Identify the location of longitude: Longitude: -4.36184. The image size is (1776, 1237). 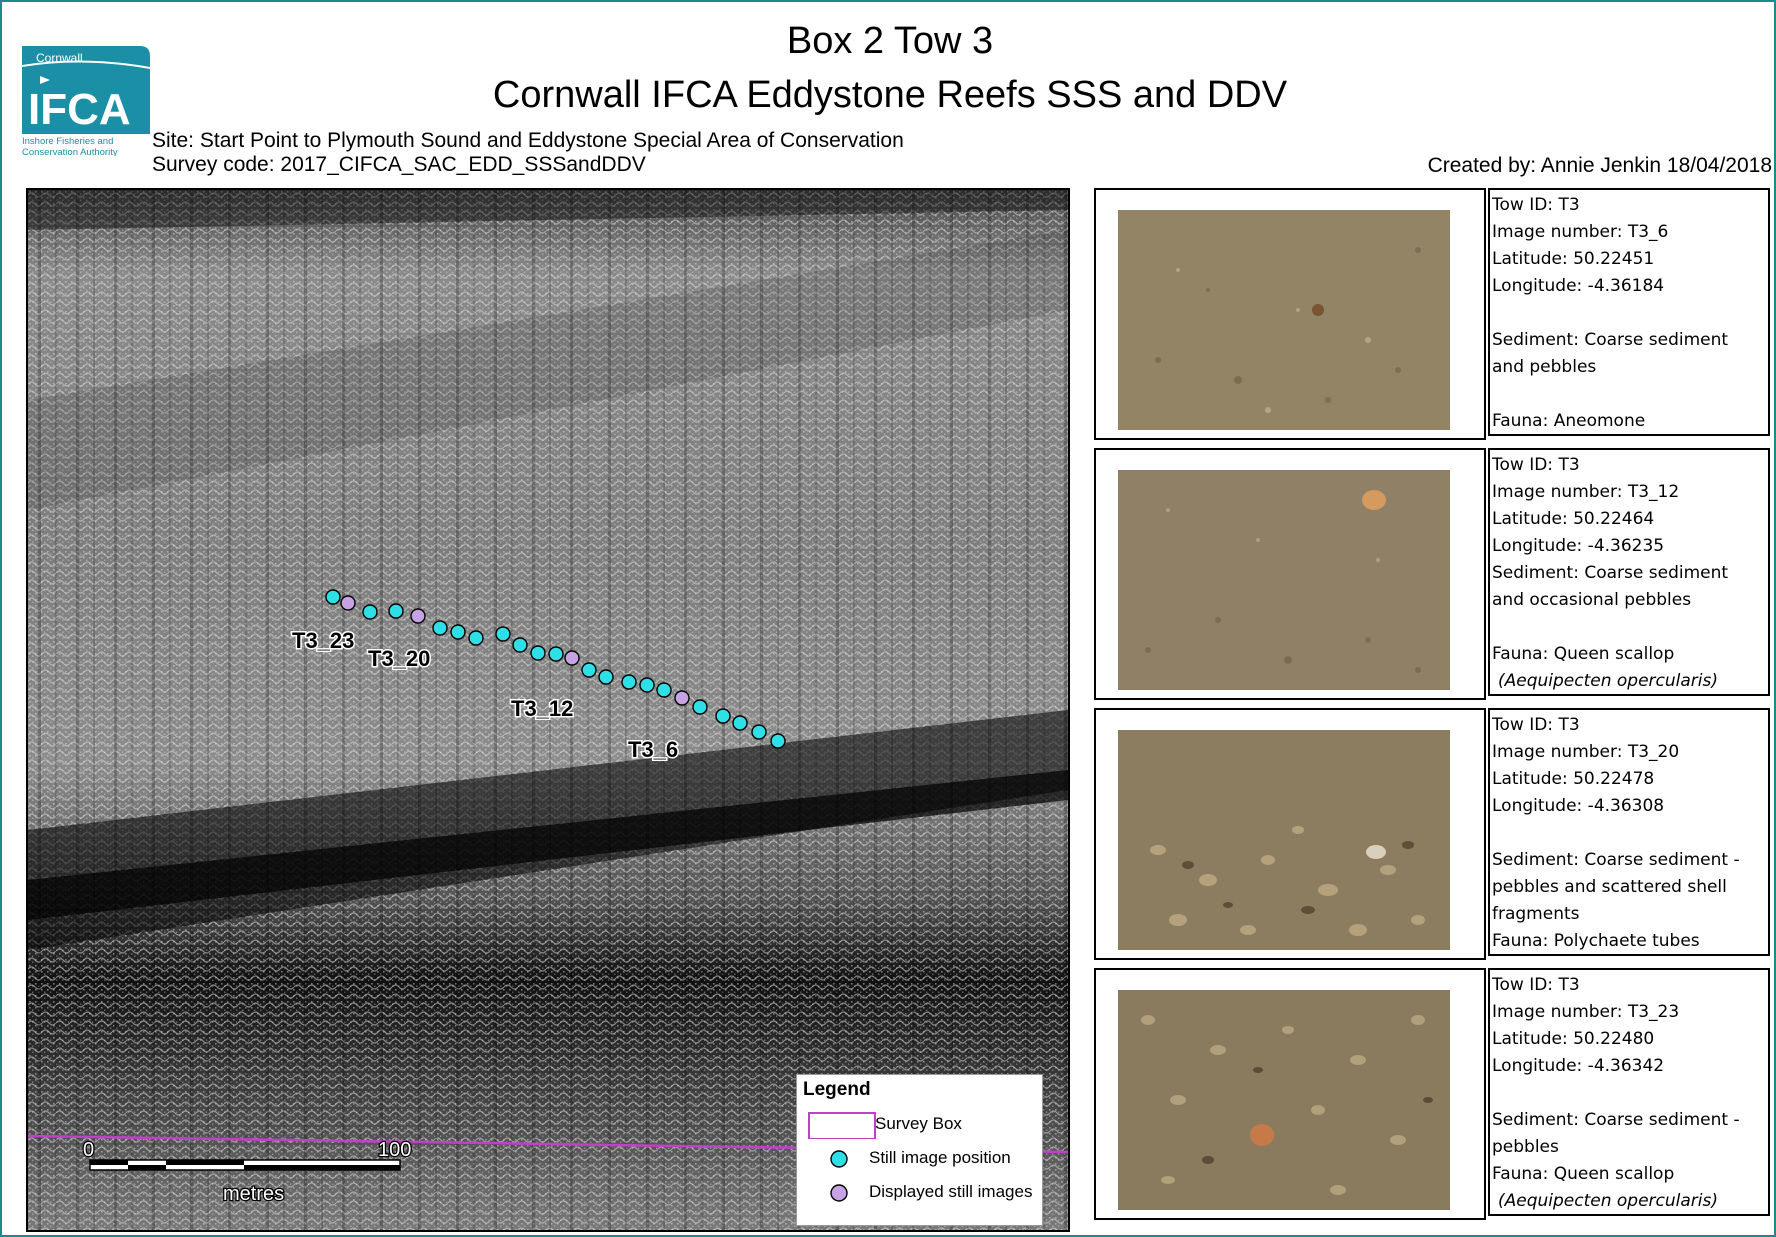
(1578, 286).